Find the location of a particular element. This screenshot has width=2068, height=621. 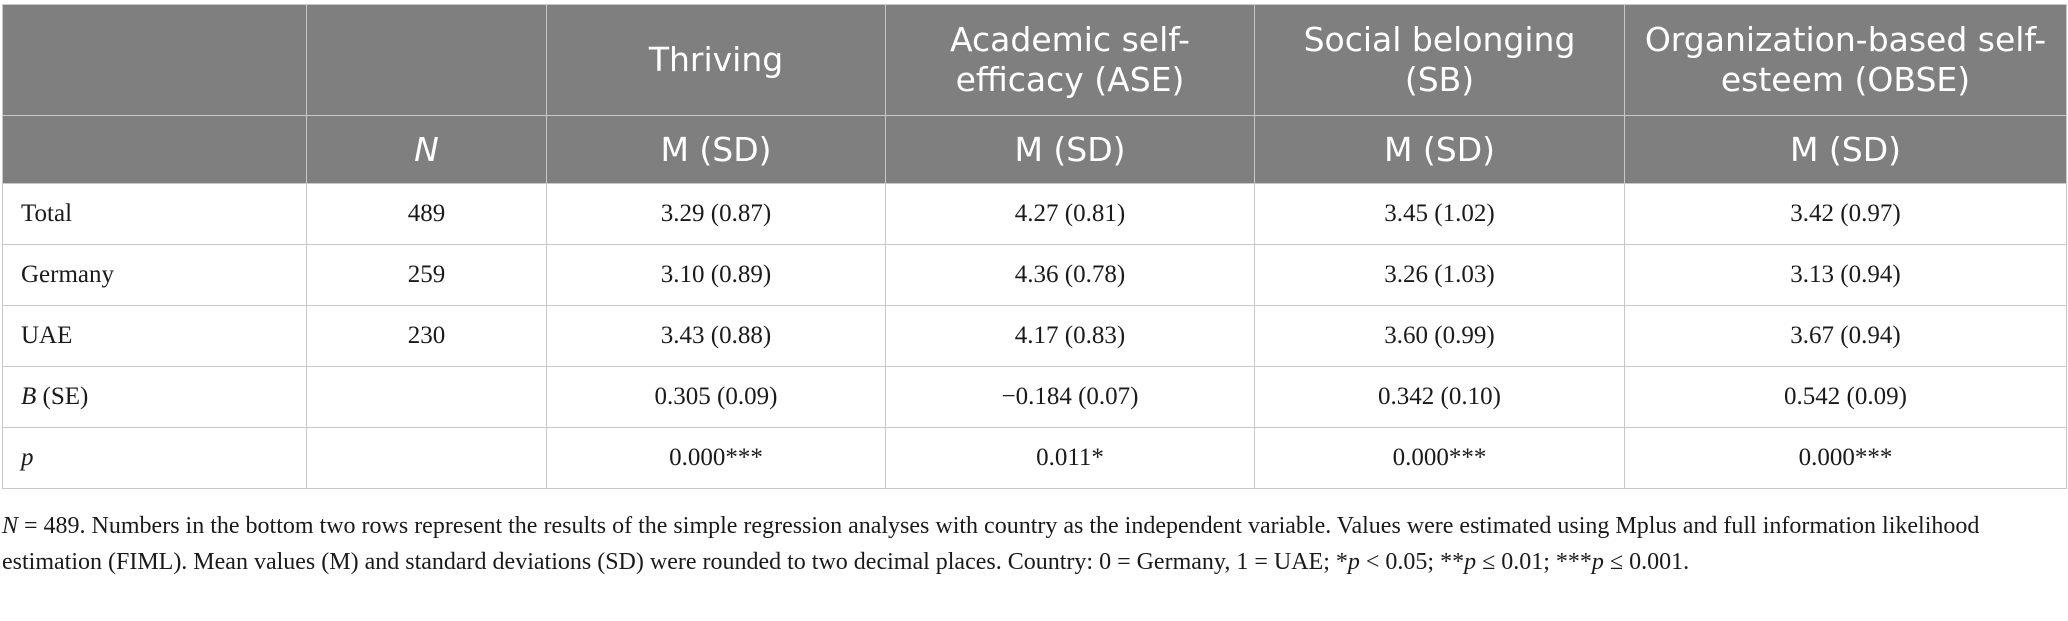

note-p1: p is located at coordinates (1353, 562).